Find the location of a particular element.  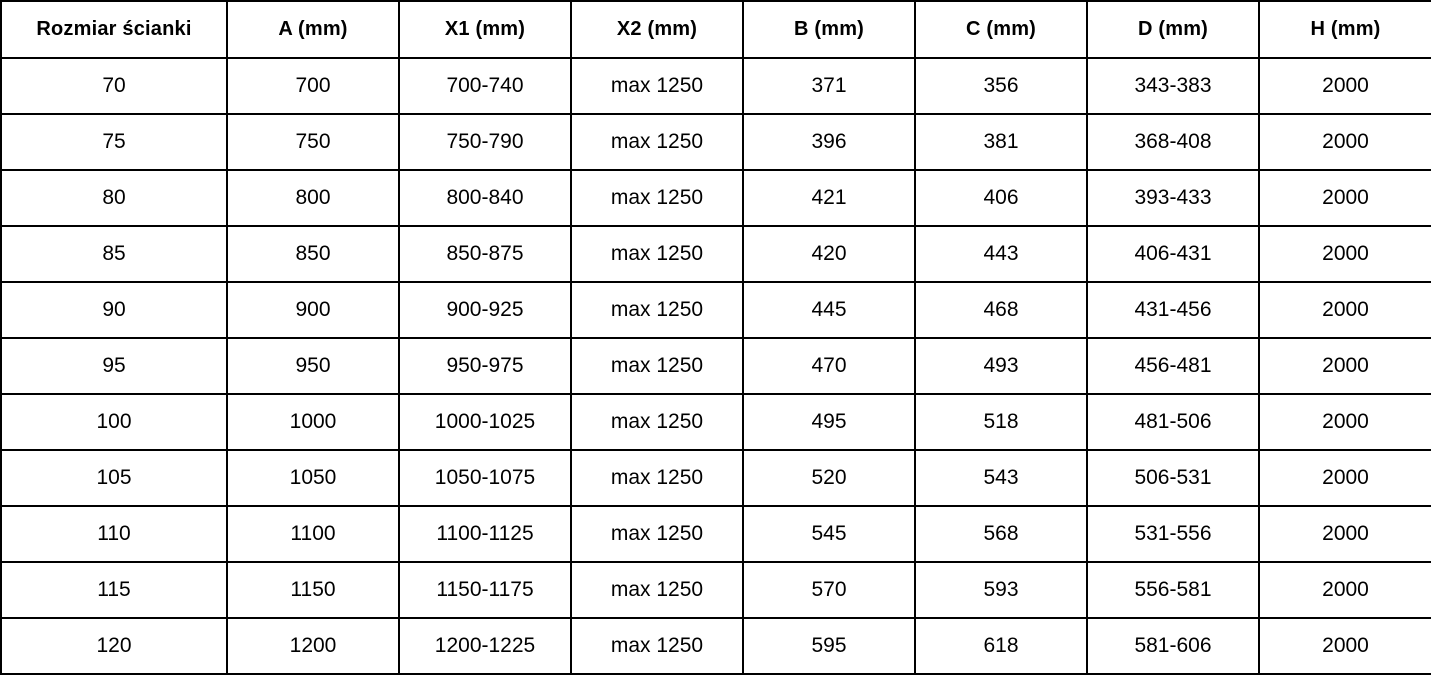

column-header-4: B (mm) is located at coordinates (829, 29).